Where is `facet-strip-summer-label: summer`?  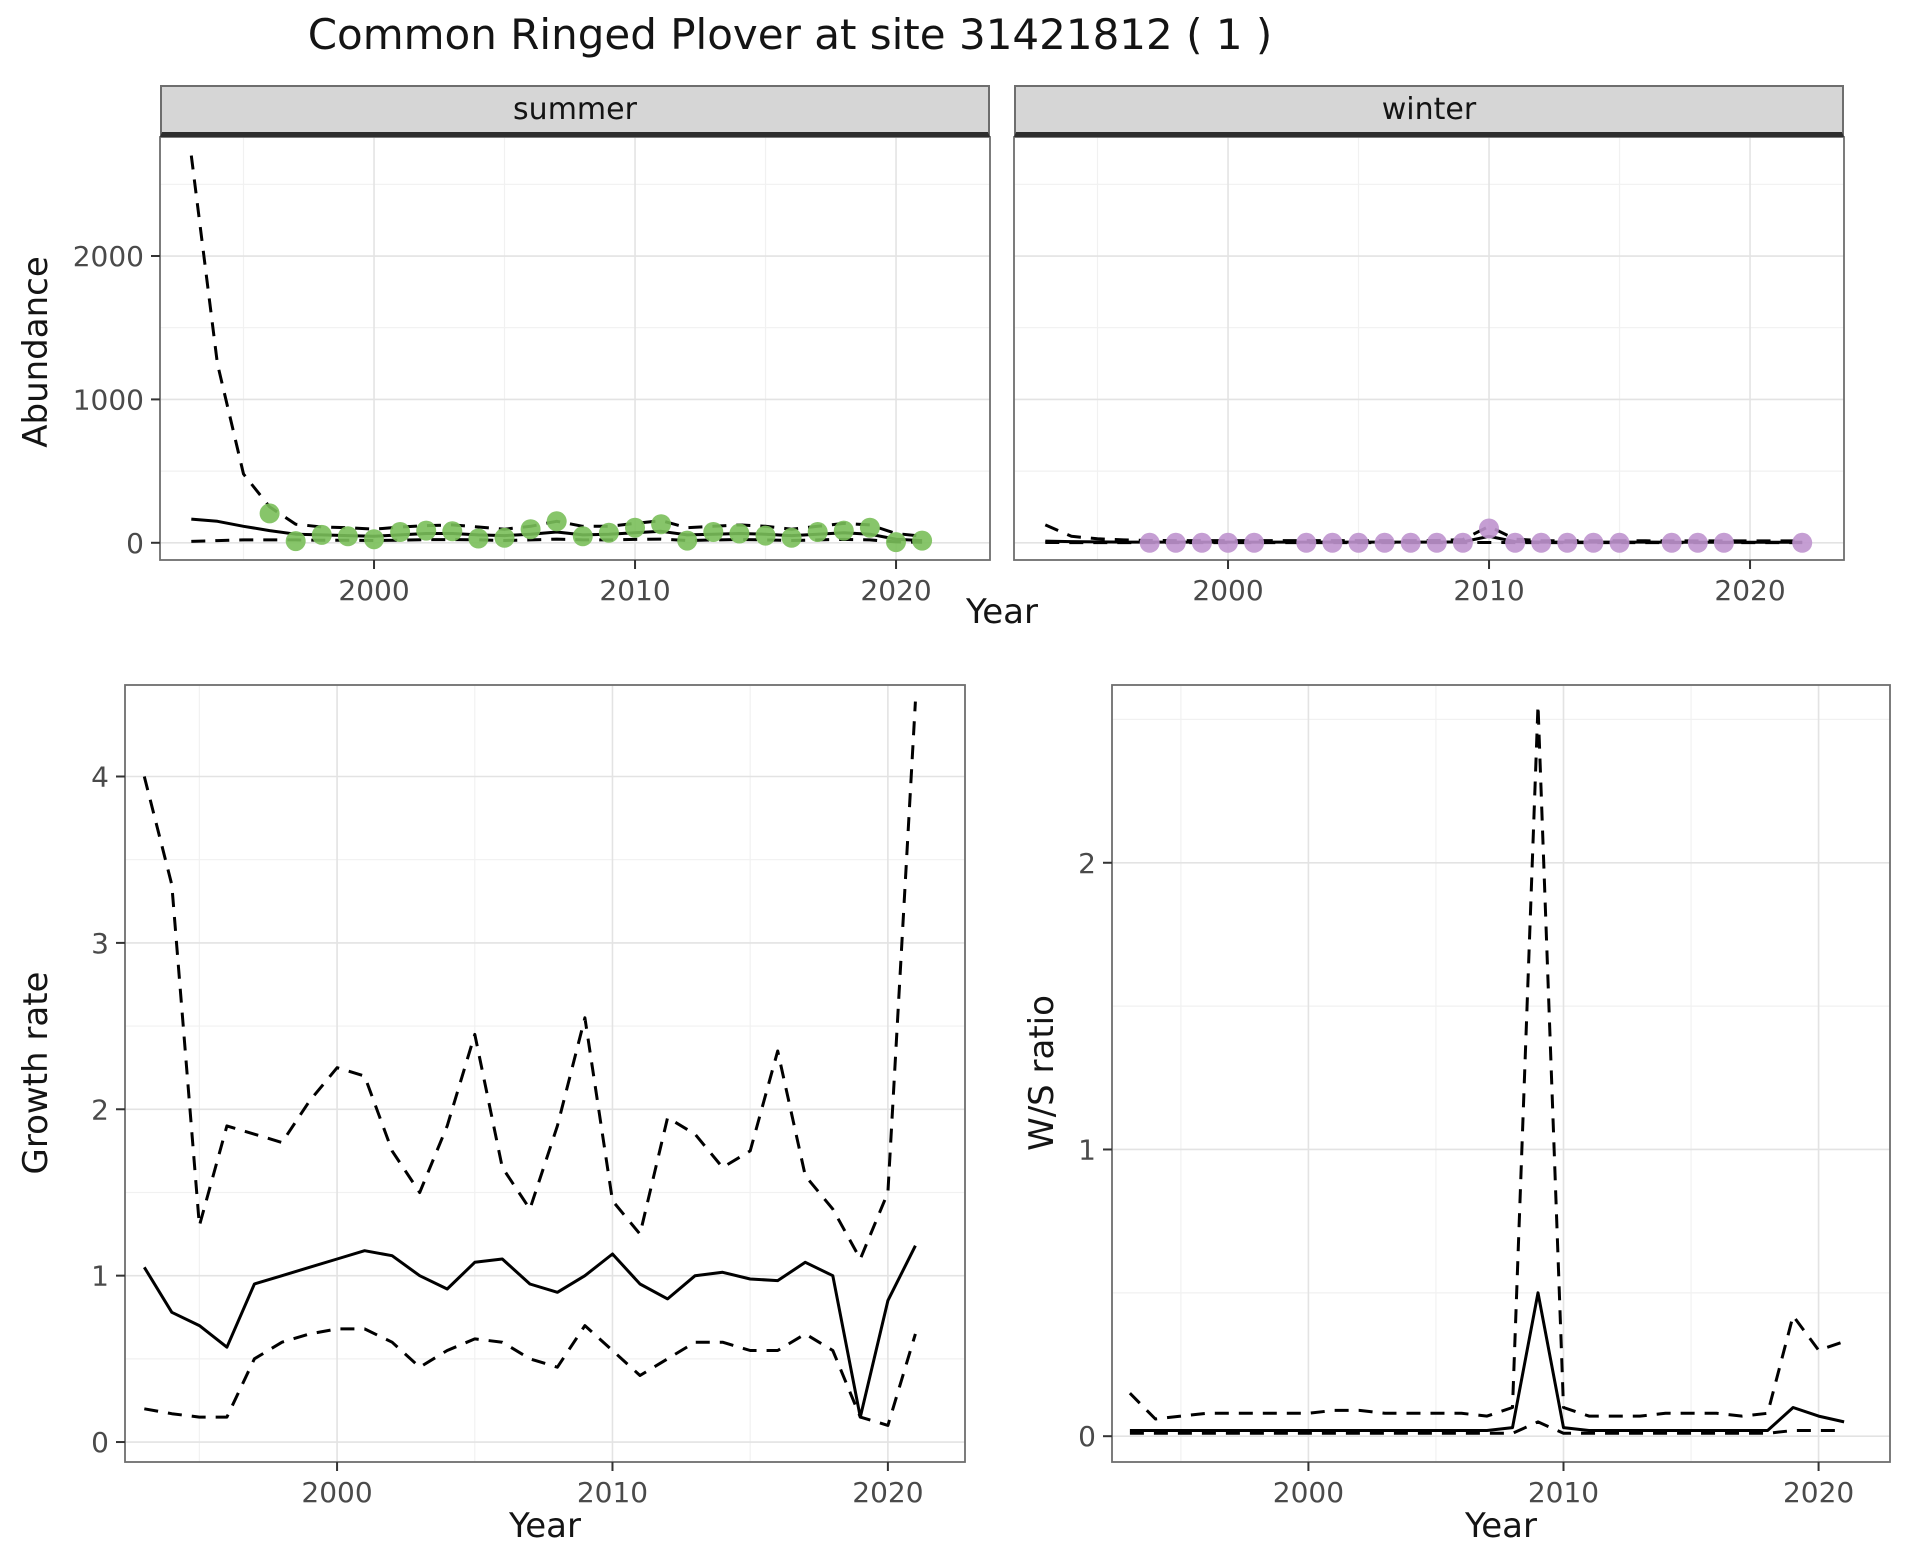 facet-strip-summer-label: summer is located at coordinates (575, 109).